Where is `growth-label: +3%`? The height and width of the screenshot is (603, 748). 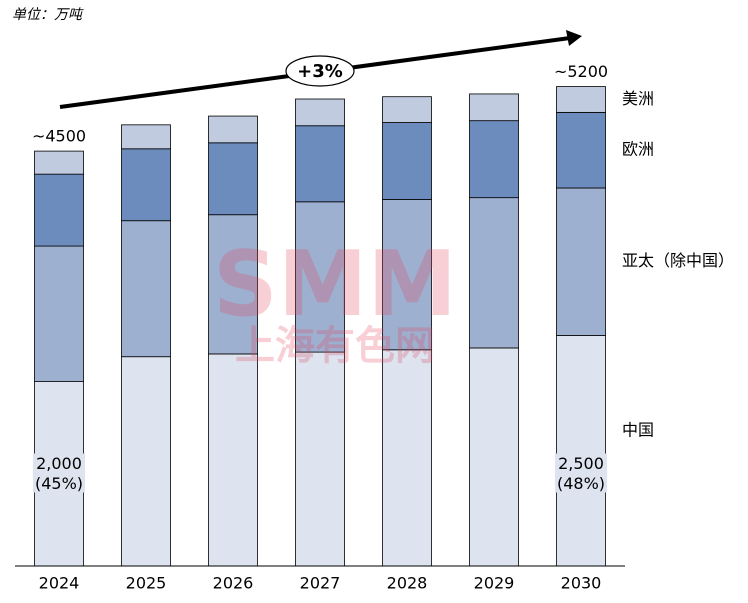
growth-label: +3% is located at coordinates (320, 71).